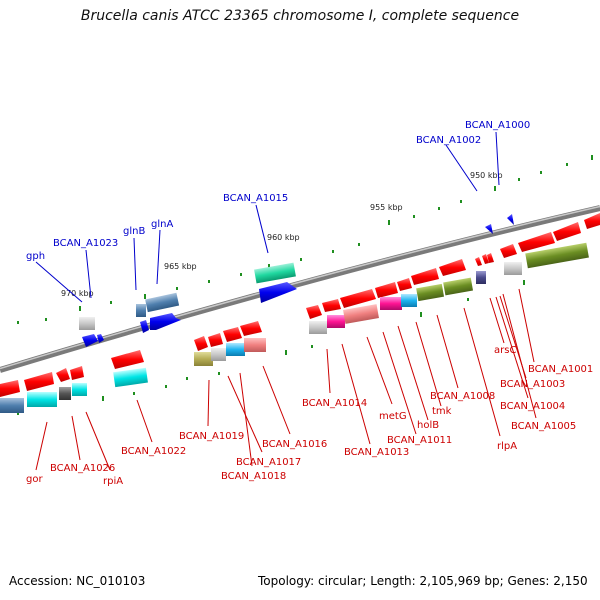 Image resolution: width=600 pixels, height=600 pixels. I want to click on label-tmk: tmk, so click(442, 411).